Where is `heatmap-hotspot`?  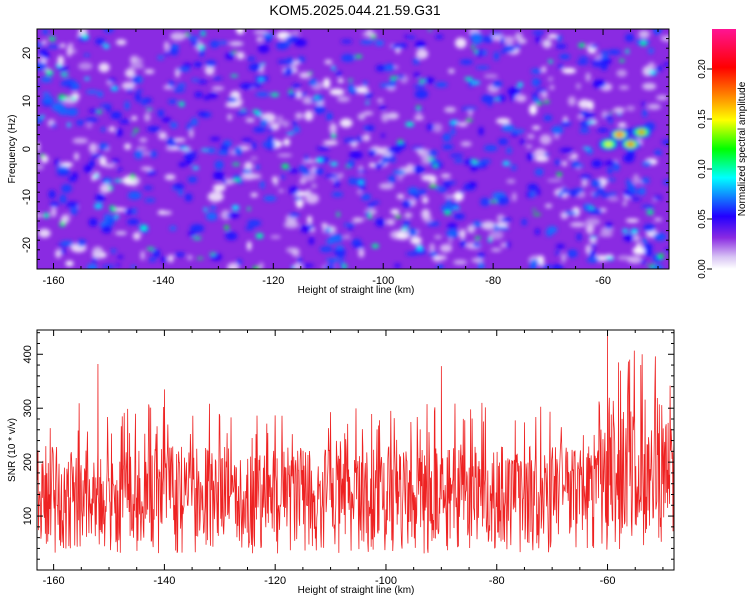 heatmap-hotspot is located at coordinates (630, 144).